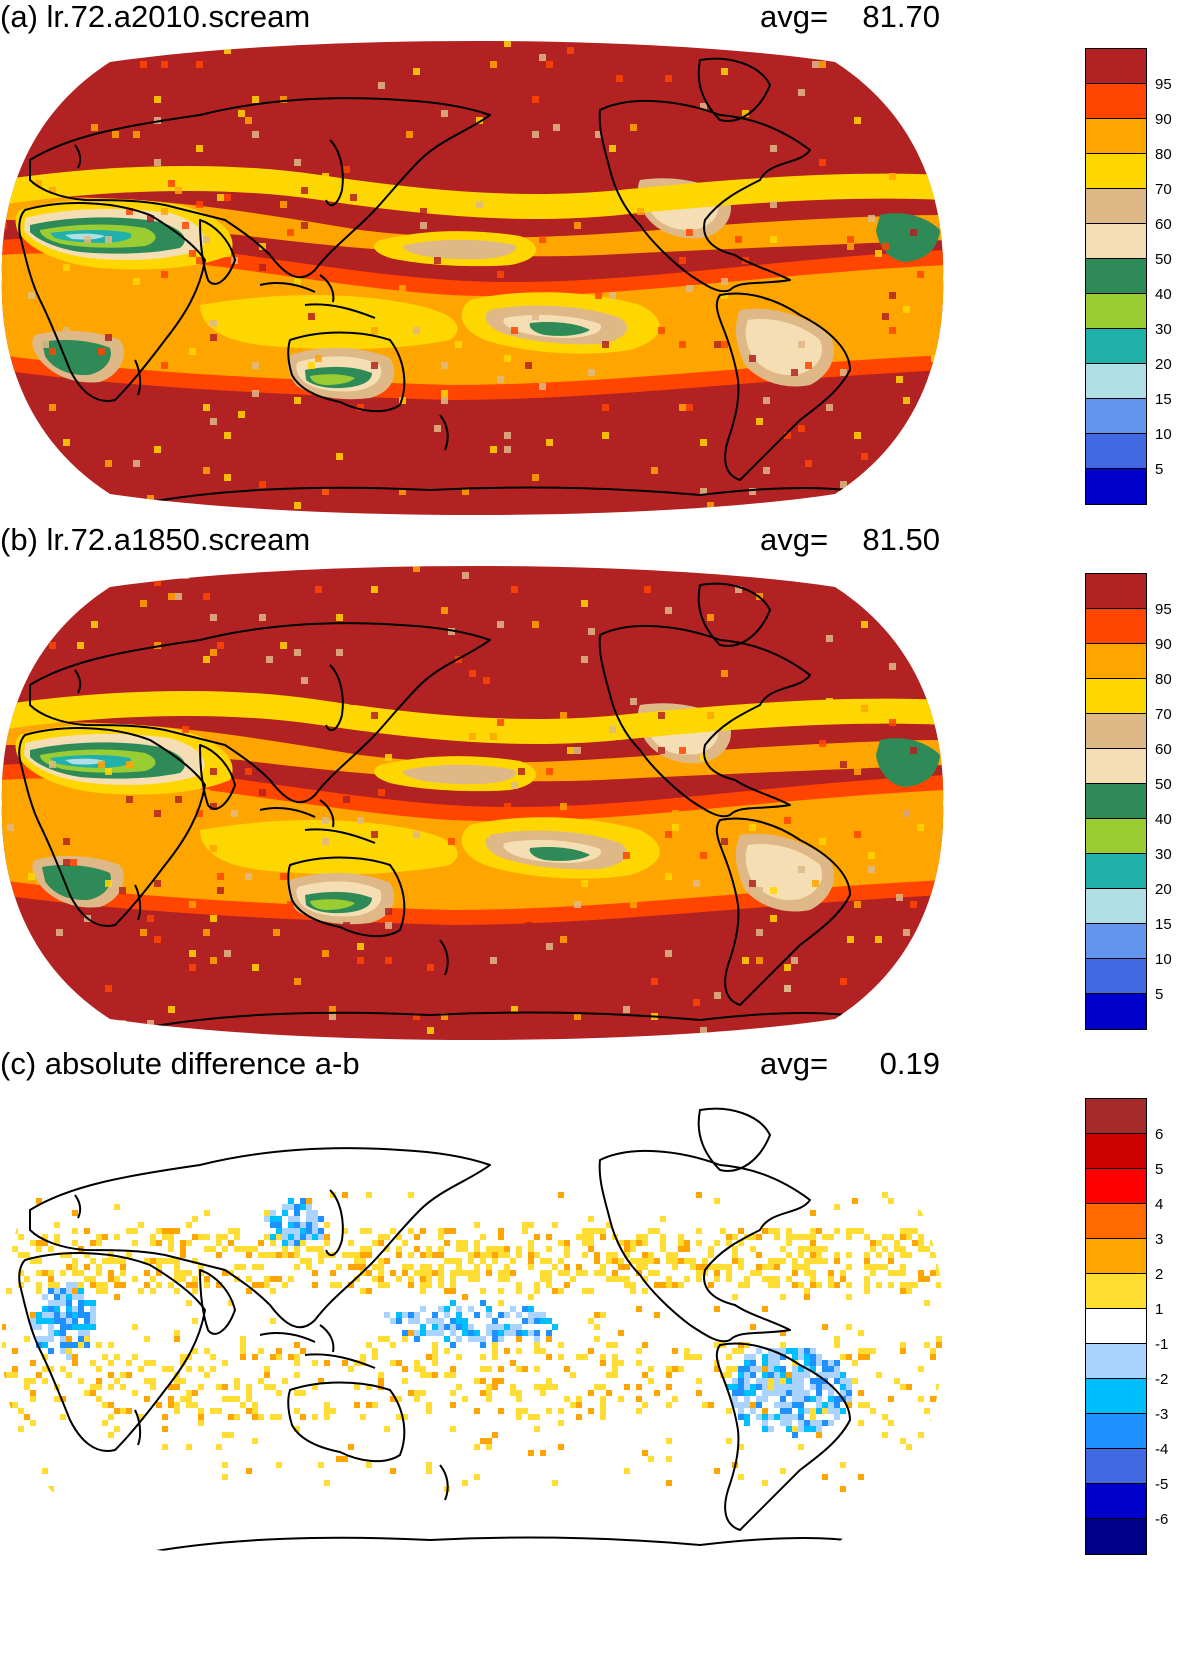 This screenshot has height=1677, width=1183. What do you see at coordinates (287, 1337) in the screenshot?
I see `coastline` at bounding box center [287, 1337].